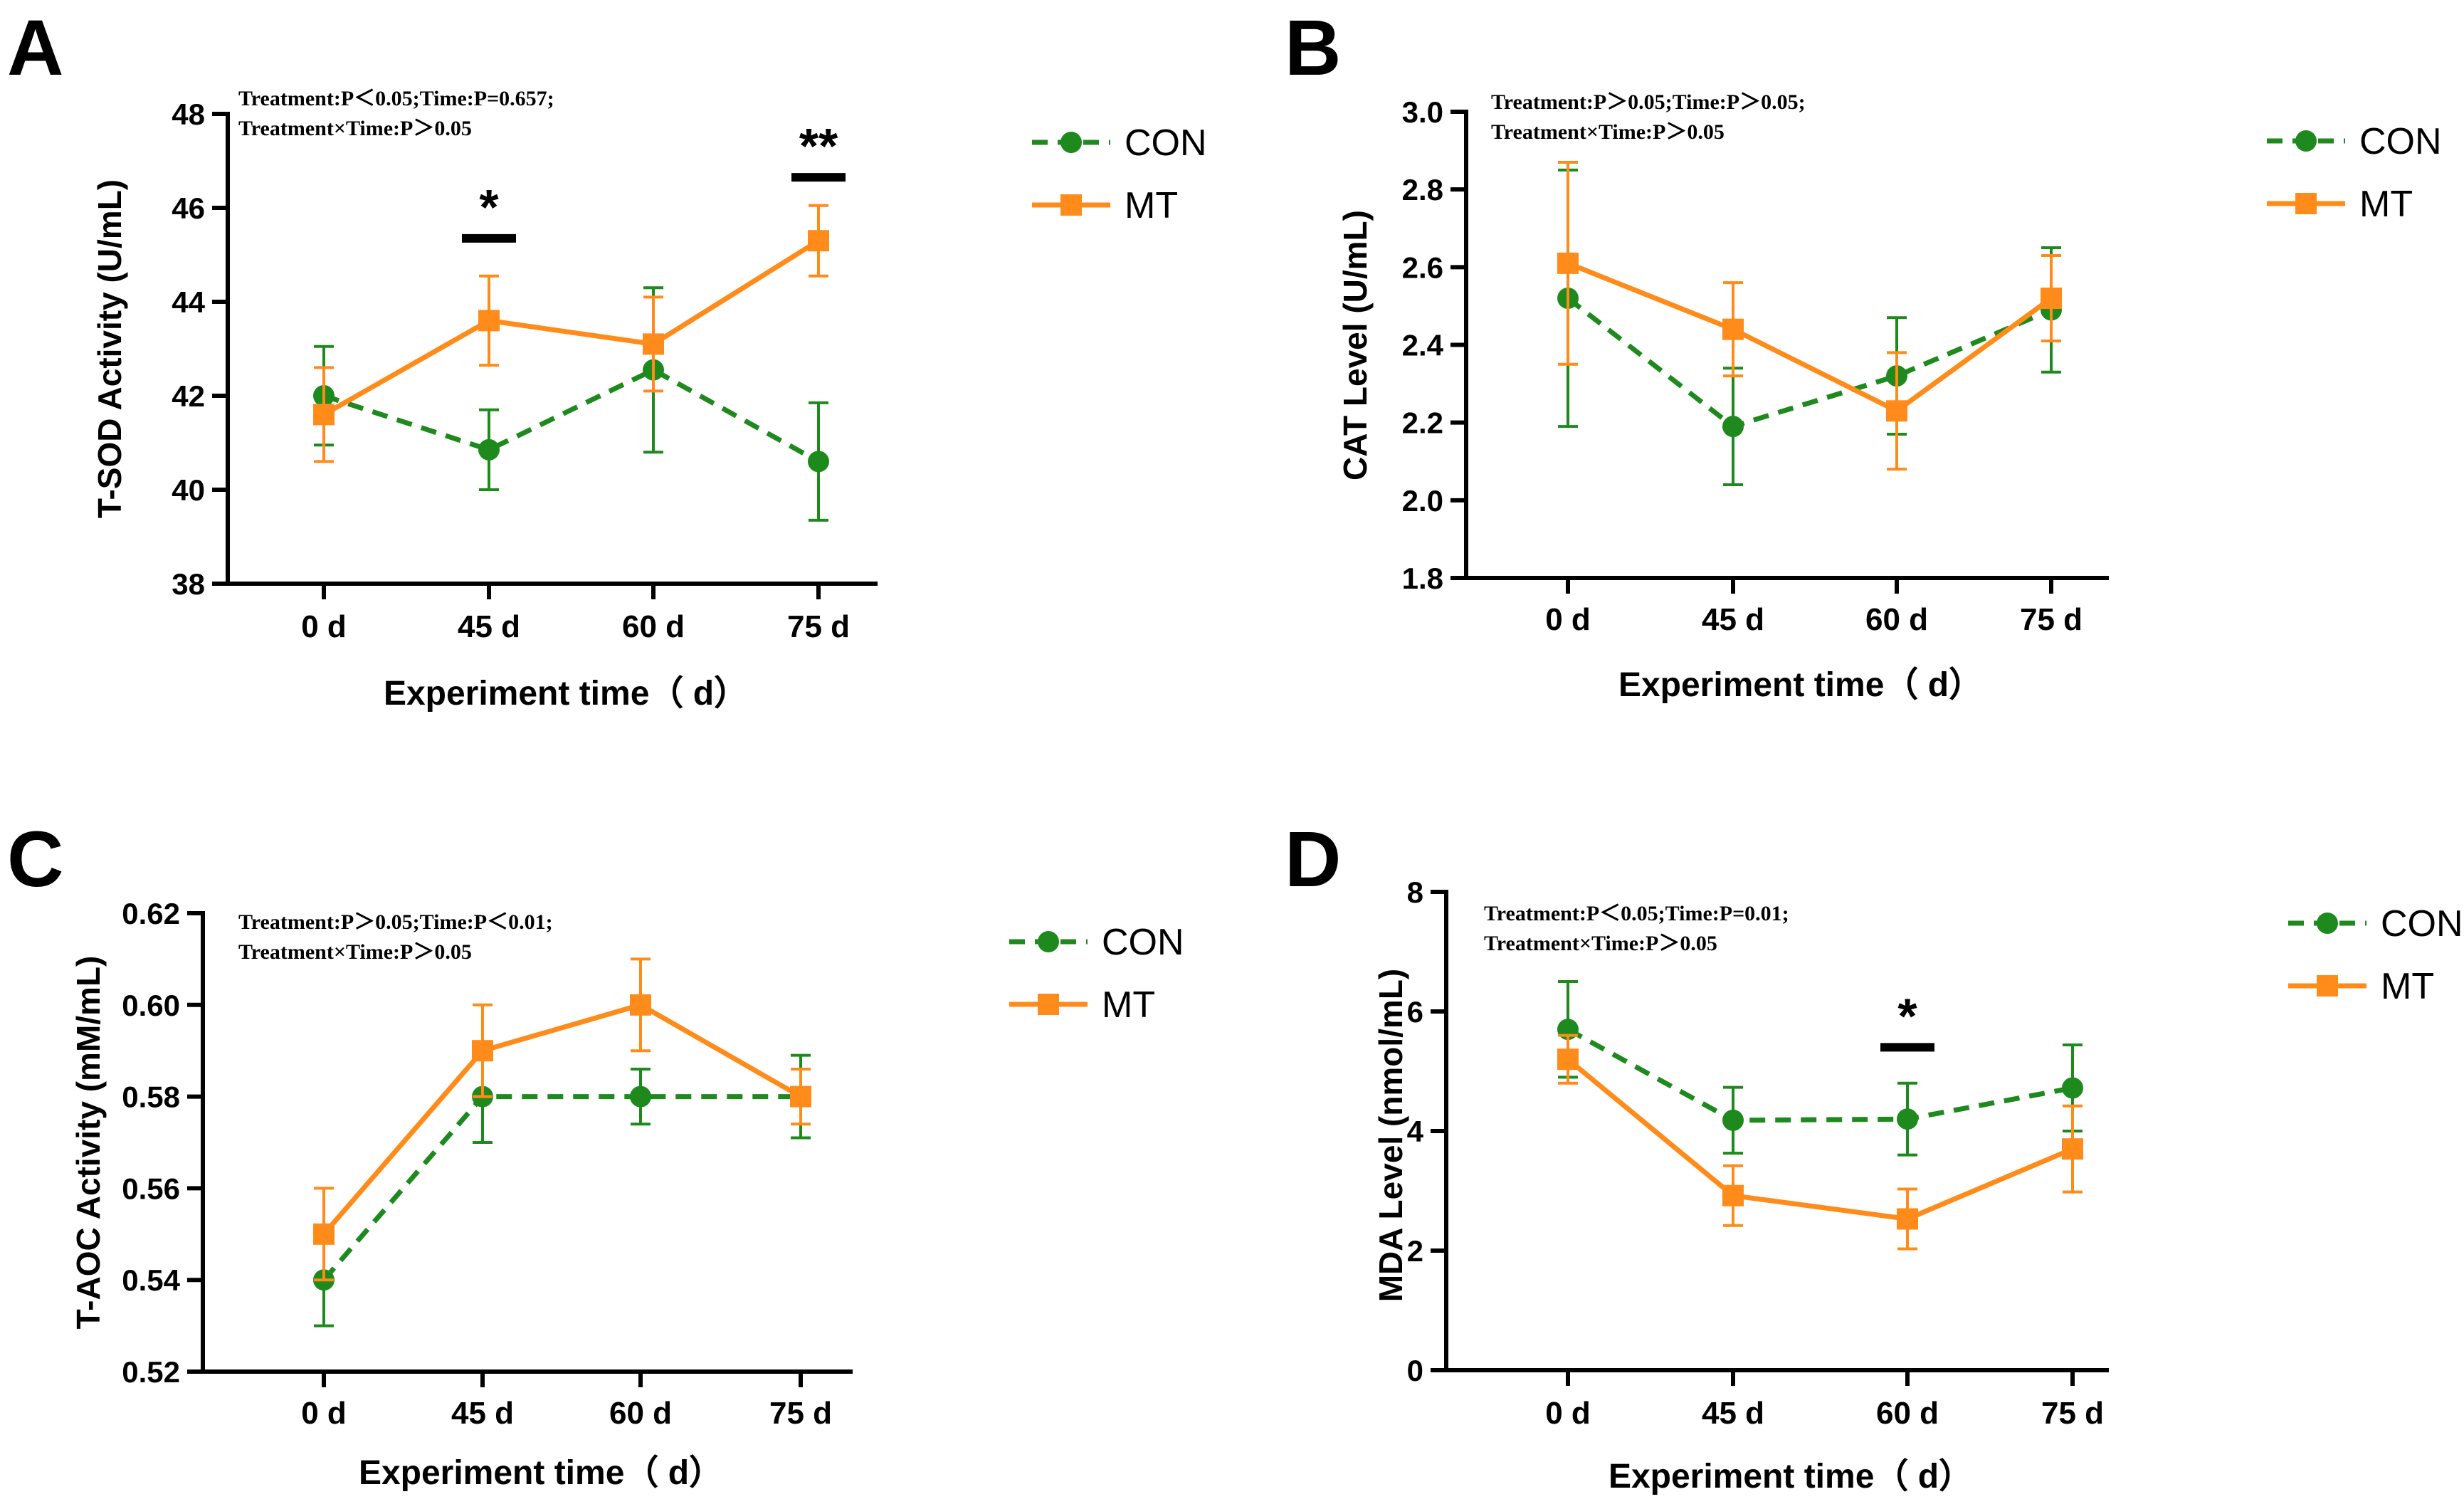  I want to click on y-tick-label: 46, so click(189, 208).